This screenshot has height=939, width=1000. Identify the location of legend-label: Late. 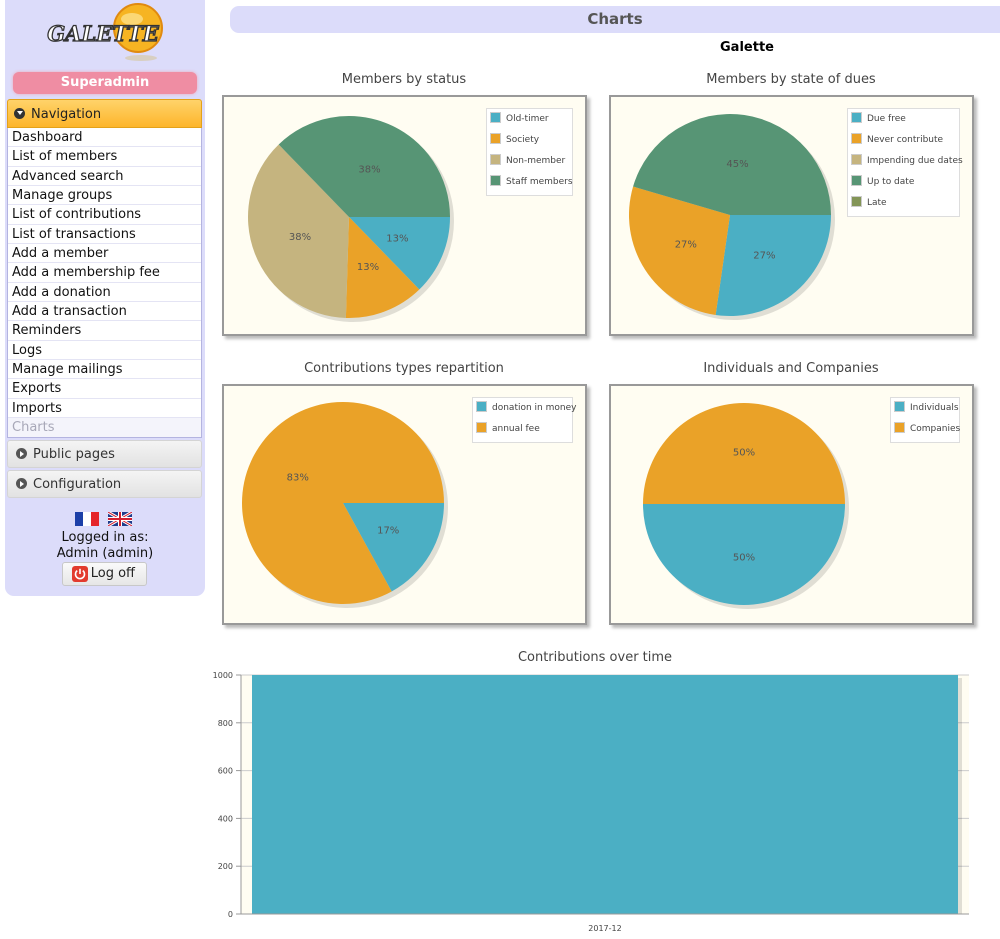
(877, 203).